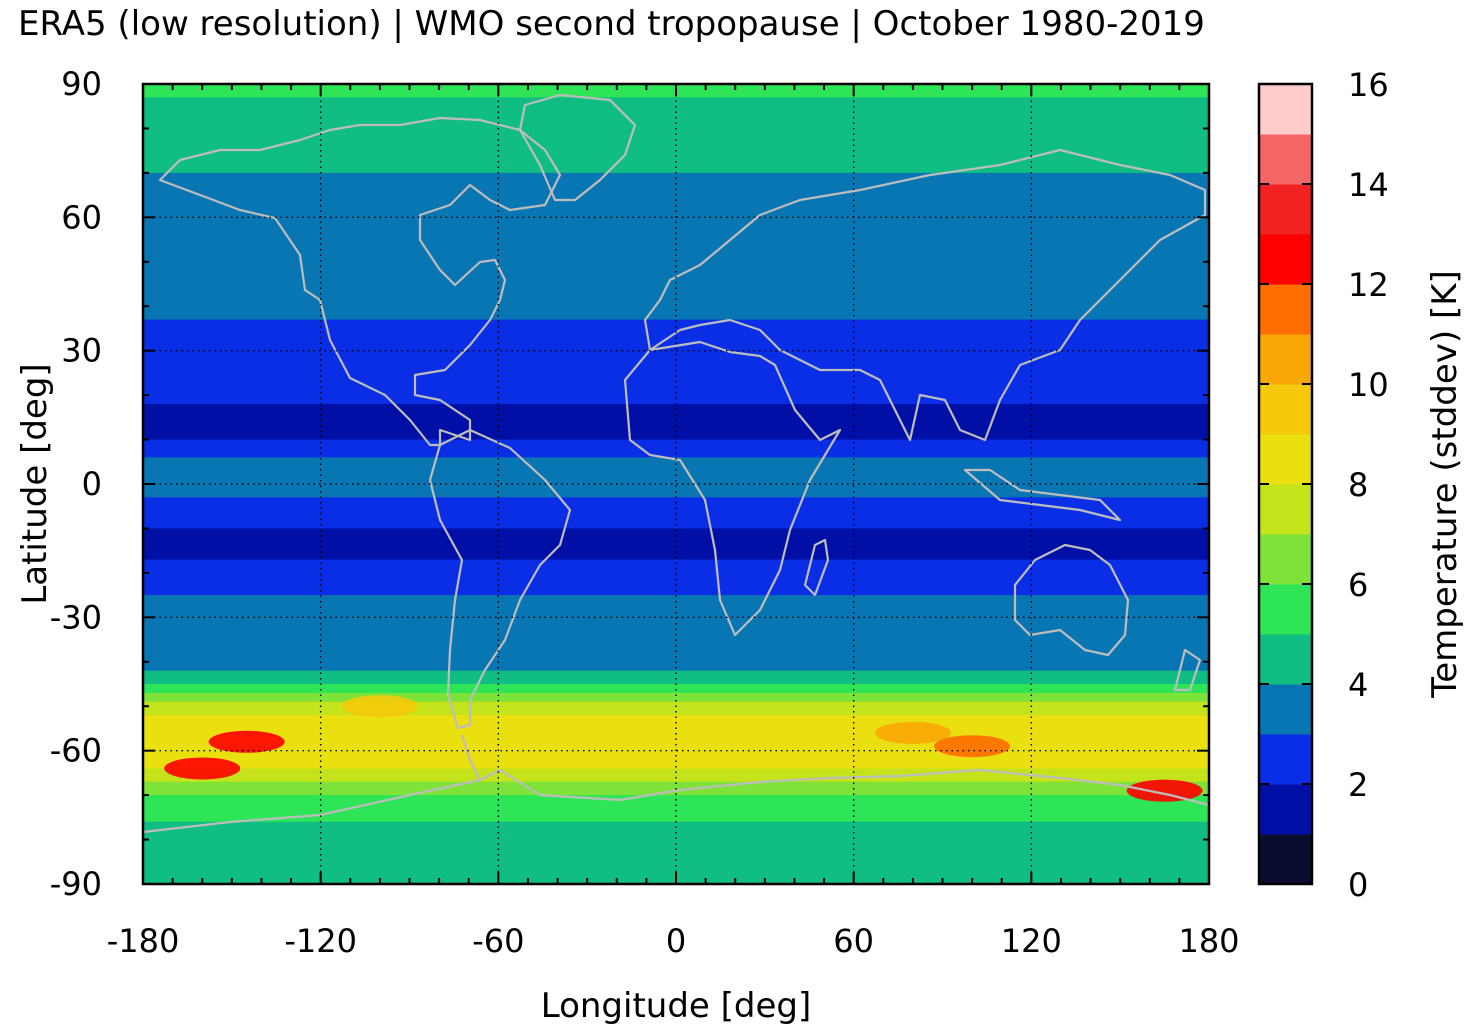 Image resolution: width=1470 pixels, height=1029 pixels. I want to click on coastline-greenland, so click(577, 147).